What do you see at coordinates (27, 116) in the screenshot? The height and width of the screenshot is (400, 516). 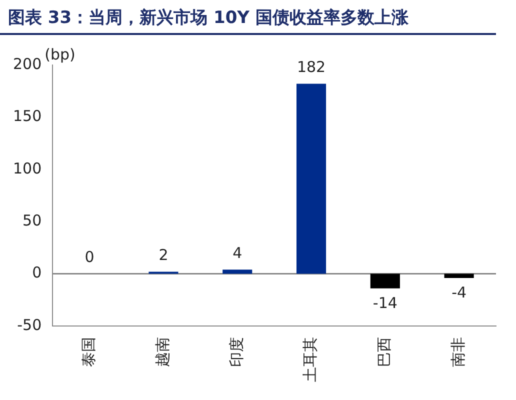 I see `y-tick-label: 150` at bounding box center [27, 116].